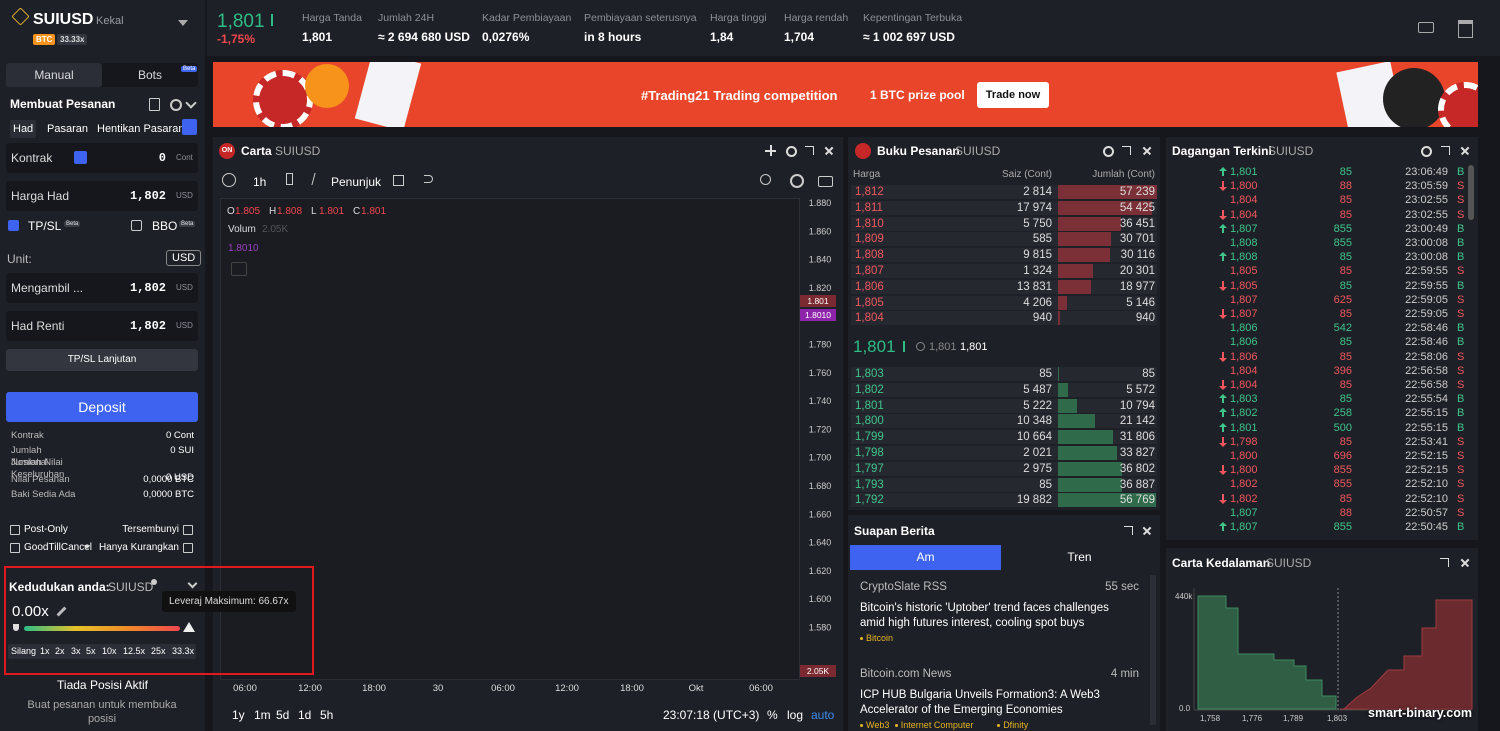 This screenshot has width=1500, height=731. What do you see at coordinates (925, 557) in the screenshot?
I see `tab: Am` at bounding box center [925, 557].